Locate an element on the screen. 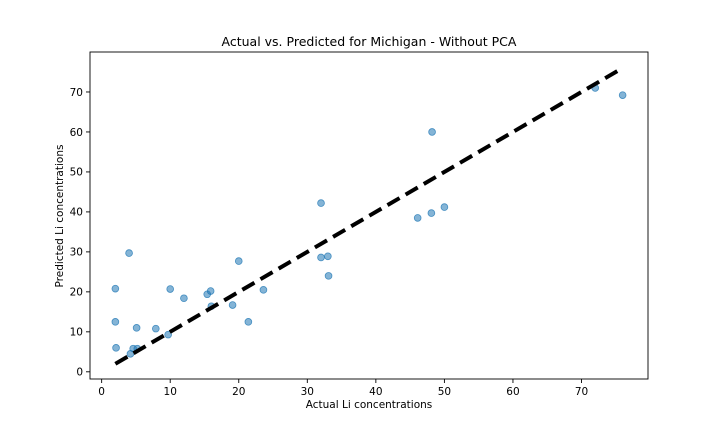  y-tick-label-7: 70 is located at coordinates (76, 93).